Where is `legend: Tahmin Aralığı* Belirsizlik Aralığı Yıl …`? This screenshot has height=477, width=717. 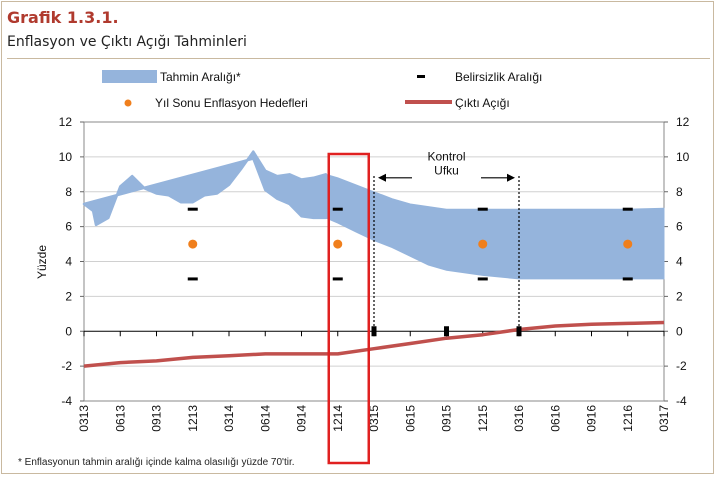 legend: Tahmin Aralığı* Belirsizlik Aralığı Yıl … is located at coordinates (322, 90).